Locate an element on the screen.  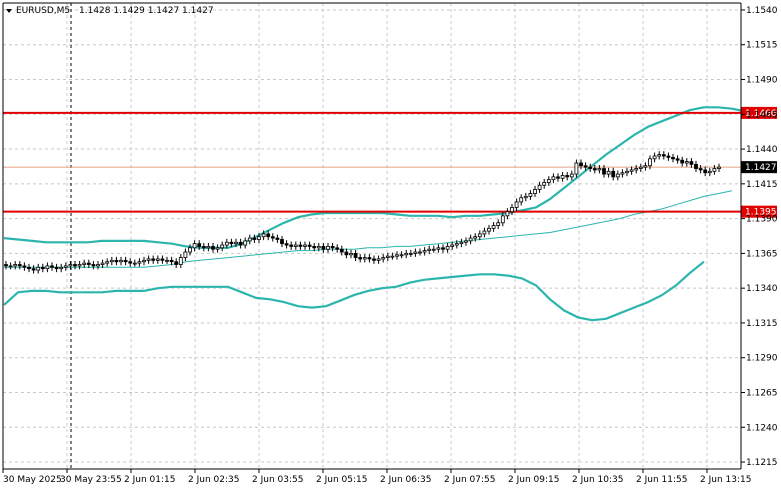
level-price-tag is located at coordinates (759, 211).